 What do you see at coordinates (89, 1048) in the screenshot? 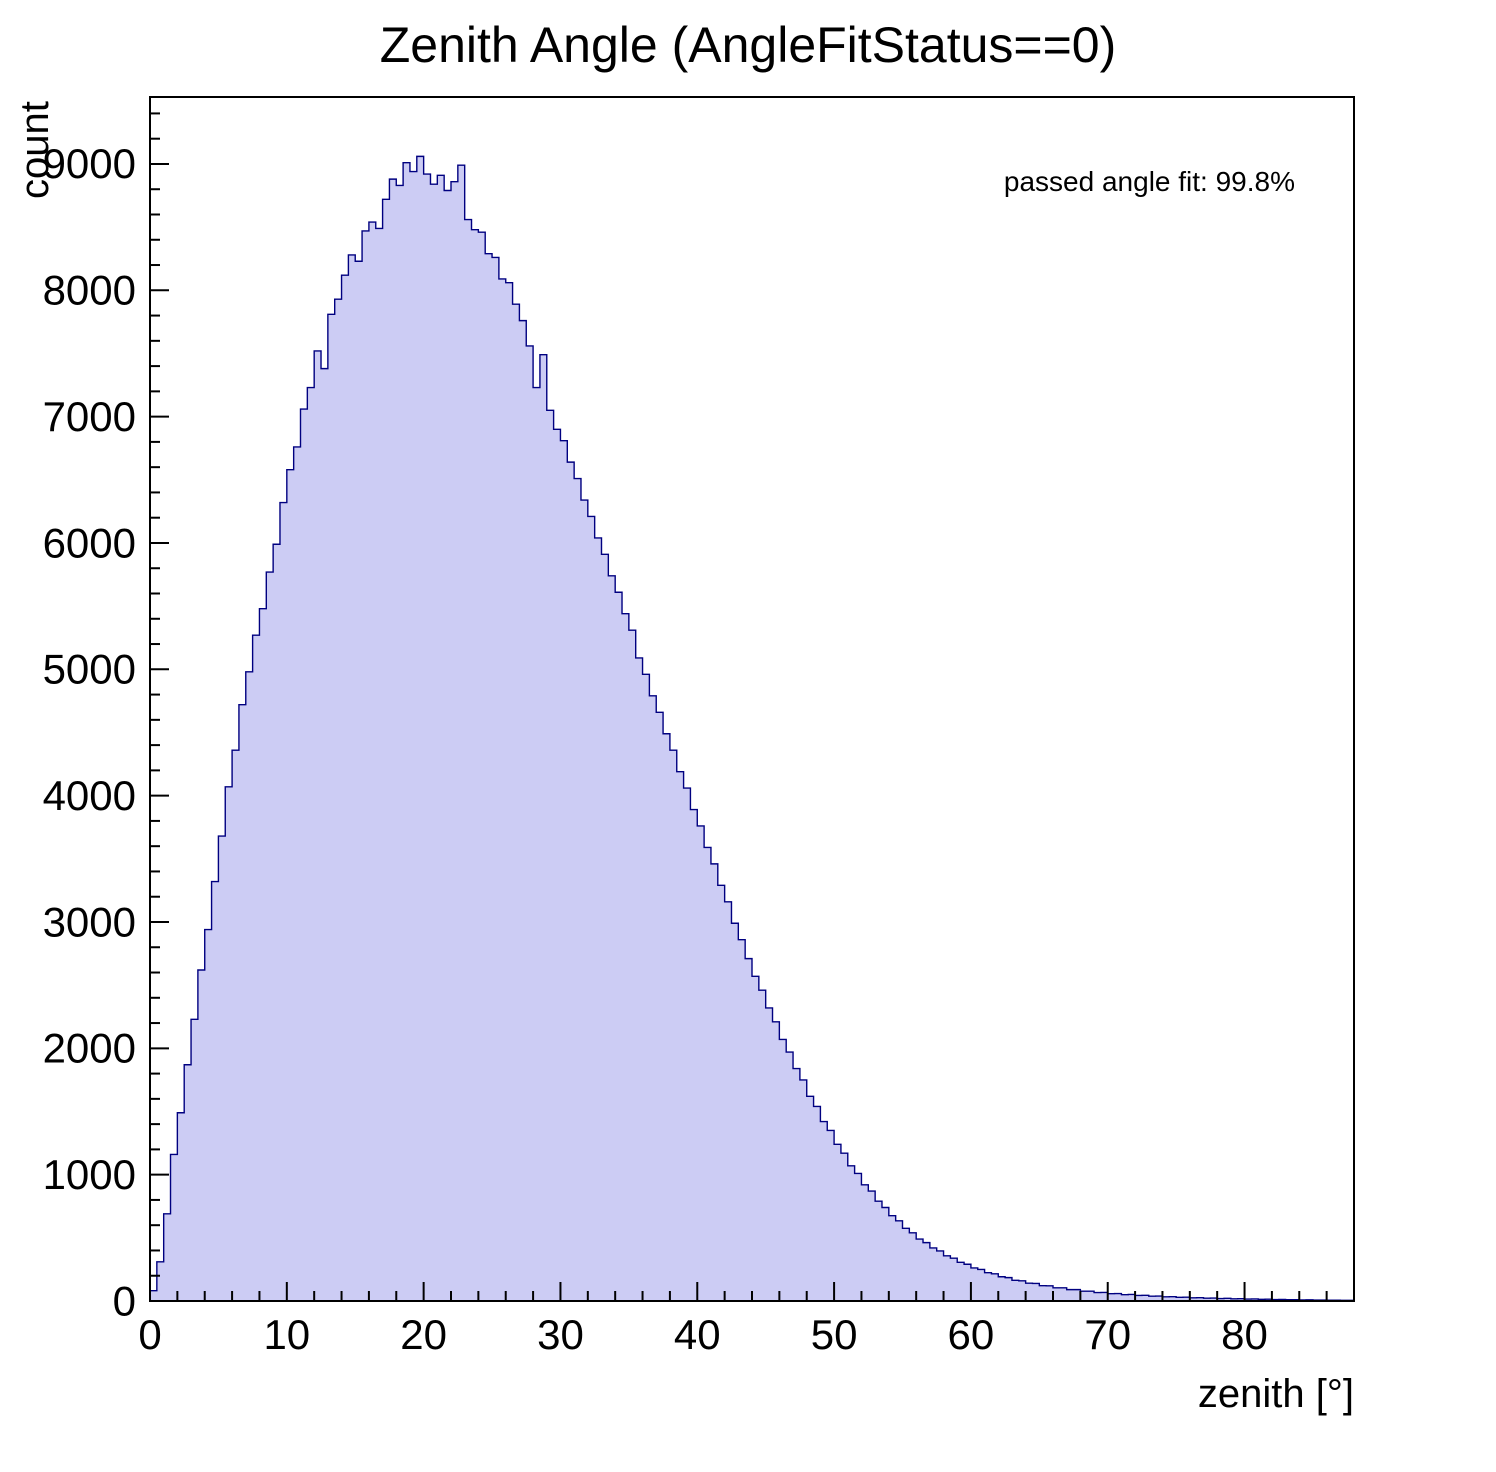
I see `y-tick-label: 2000` at bounding box center [89, 1048].